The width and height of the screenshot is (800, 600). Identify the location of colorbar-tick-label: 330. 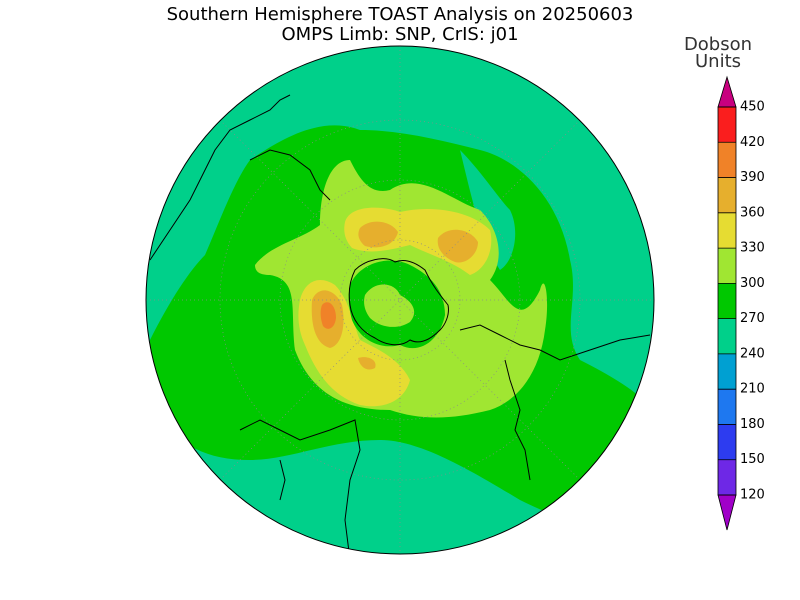
(752, 248).